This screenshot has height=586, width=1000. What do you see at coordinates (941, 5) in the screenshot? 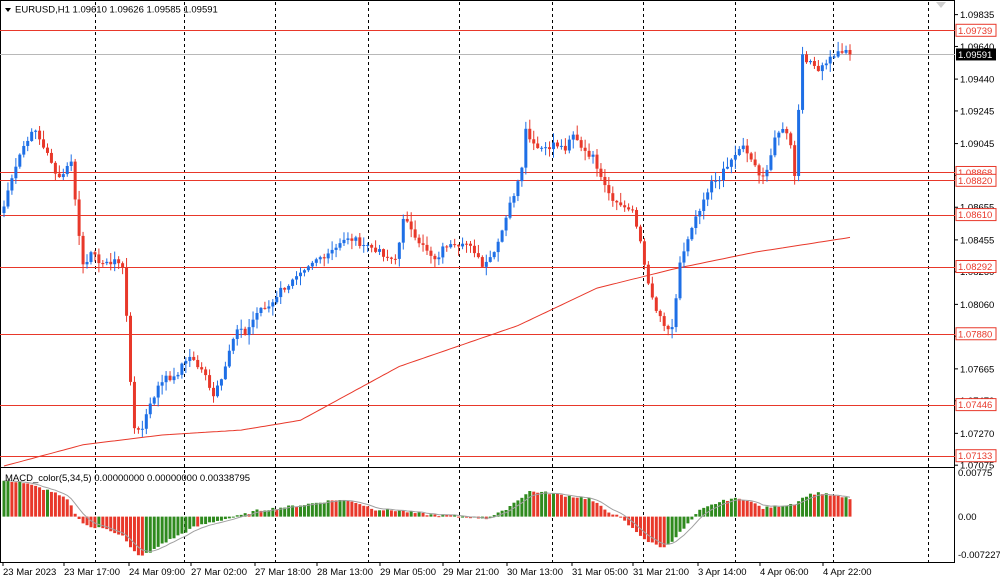
I see `scroll-chevron-down-icon` at bounding box center [941, 5].